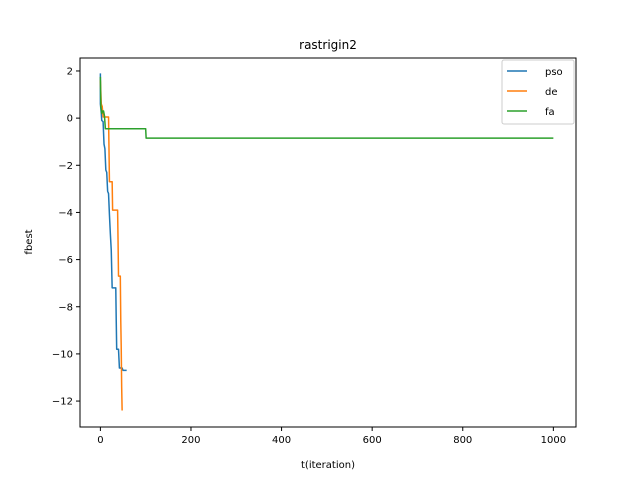  I want to click on x-tick-label: 600, so click(372, 440).